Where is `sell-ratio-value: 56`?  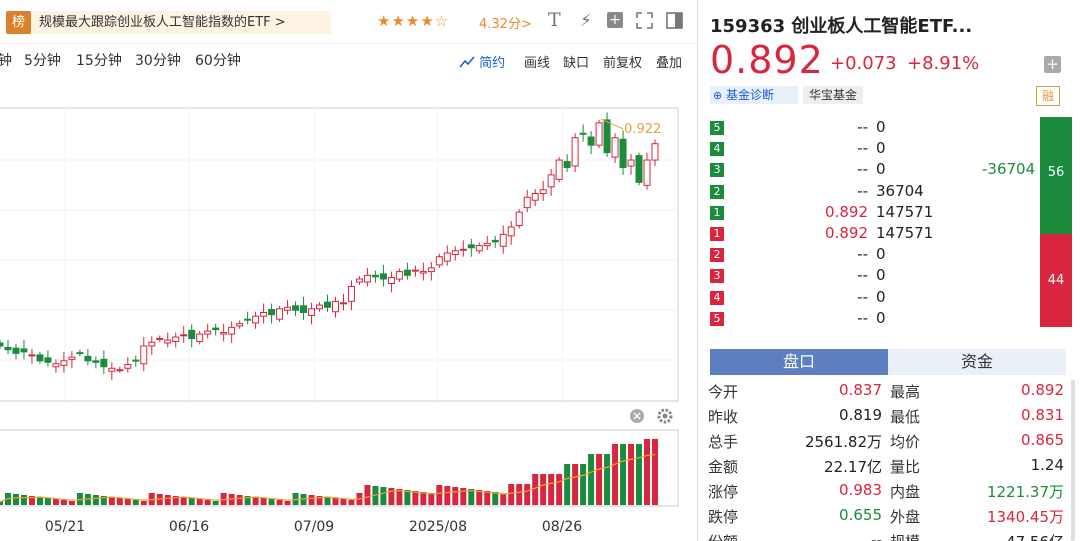 sell-ratio-value: 56 is located at coordinates (1056, 172).